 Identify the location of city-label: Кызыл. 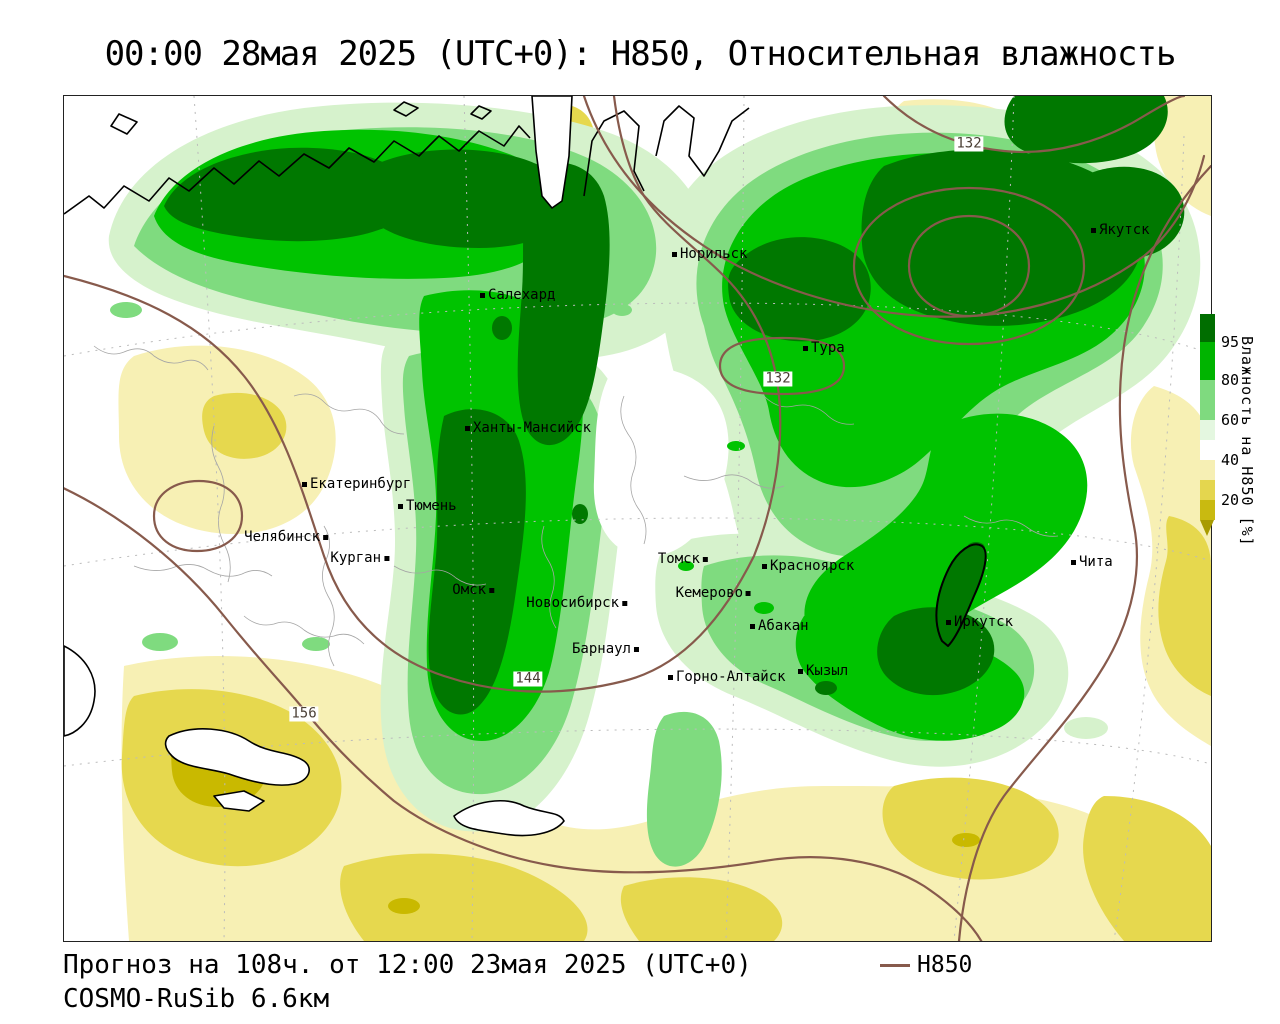
(827, 671).